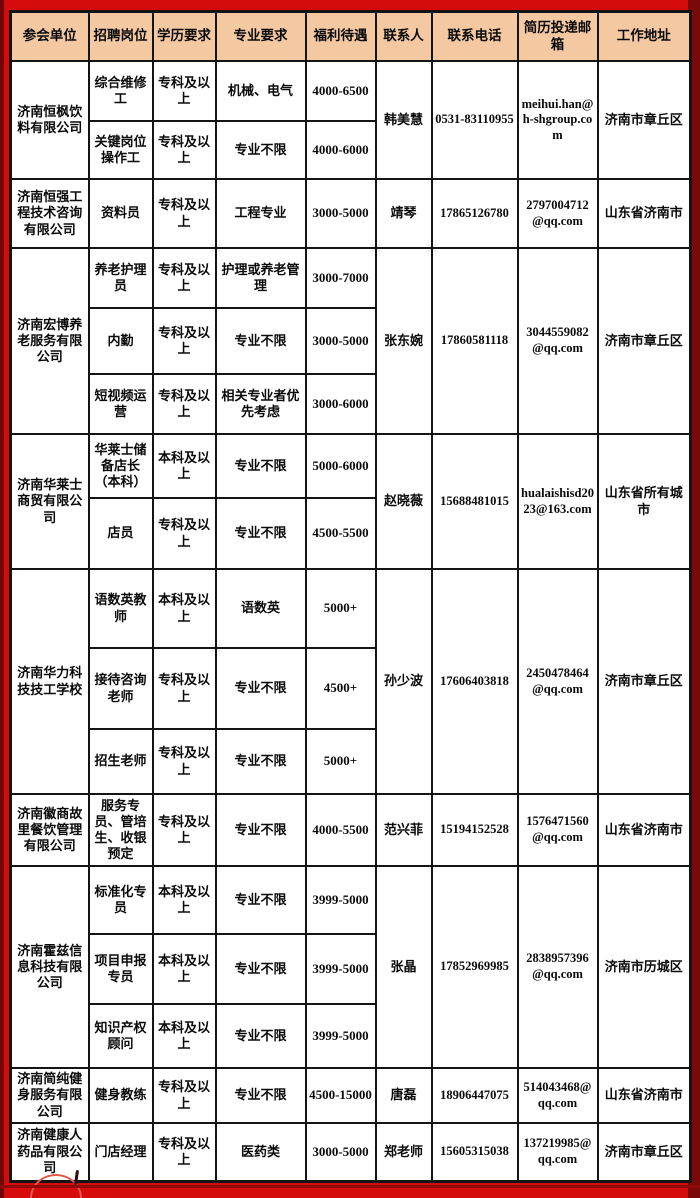 This screenshot has width=700, height=1198. Describe the element at coordinates (340, 688) in the screenshot. I see `salary-cell: 4500+` at that location.